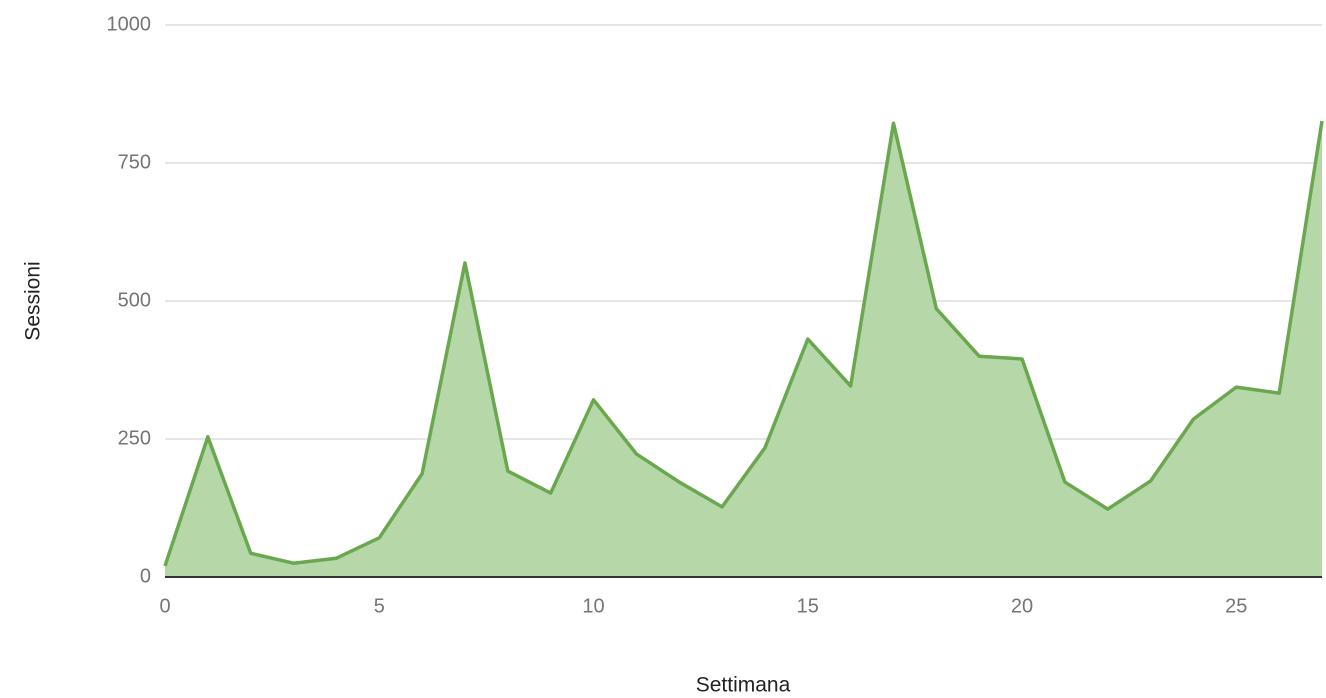 The image size is (1326, 698). What do you see at coordinates (145, 576) in the screenshot?
I see `y-tick-label: 0` at bounding box center [145, 576].